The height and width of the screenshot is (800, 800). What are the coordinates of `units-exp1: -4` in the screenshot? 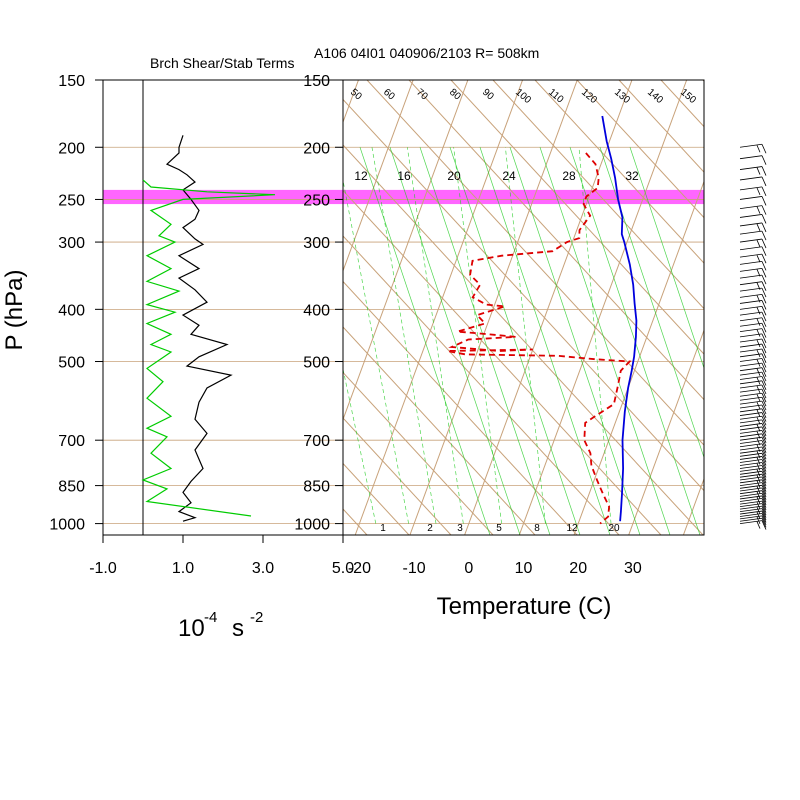 It's located at (210, 617).